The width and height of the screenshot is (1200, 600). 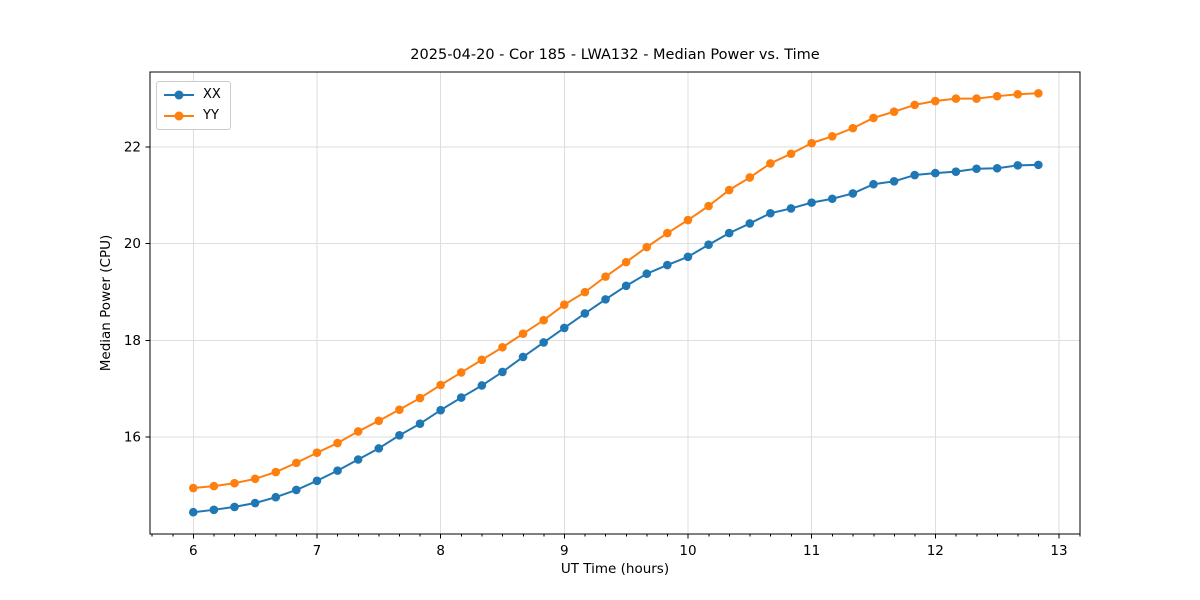 I want to click on legend: XX YY, so click(x=193, y=105).